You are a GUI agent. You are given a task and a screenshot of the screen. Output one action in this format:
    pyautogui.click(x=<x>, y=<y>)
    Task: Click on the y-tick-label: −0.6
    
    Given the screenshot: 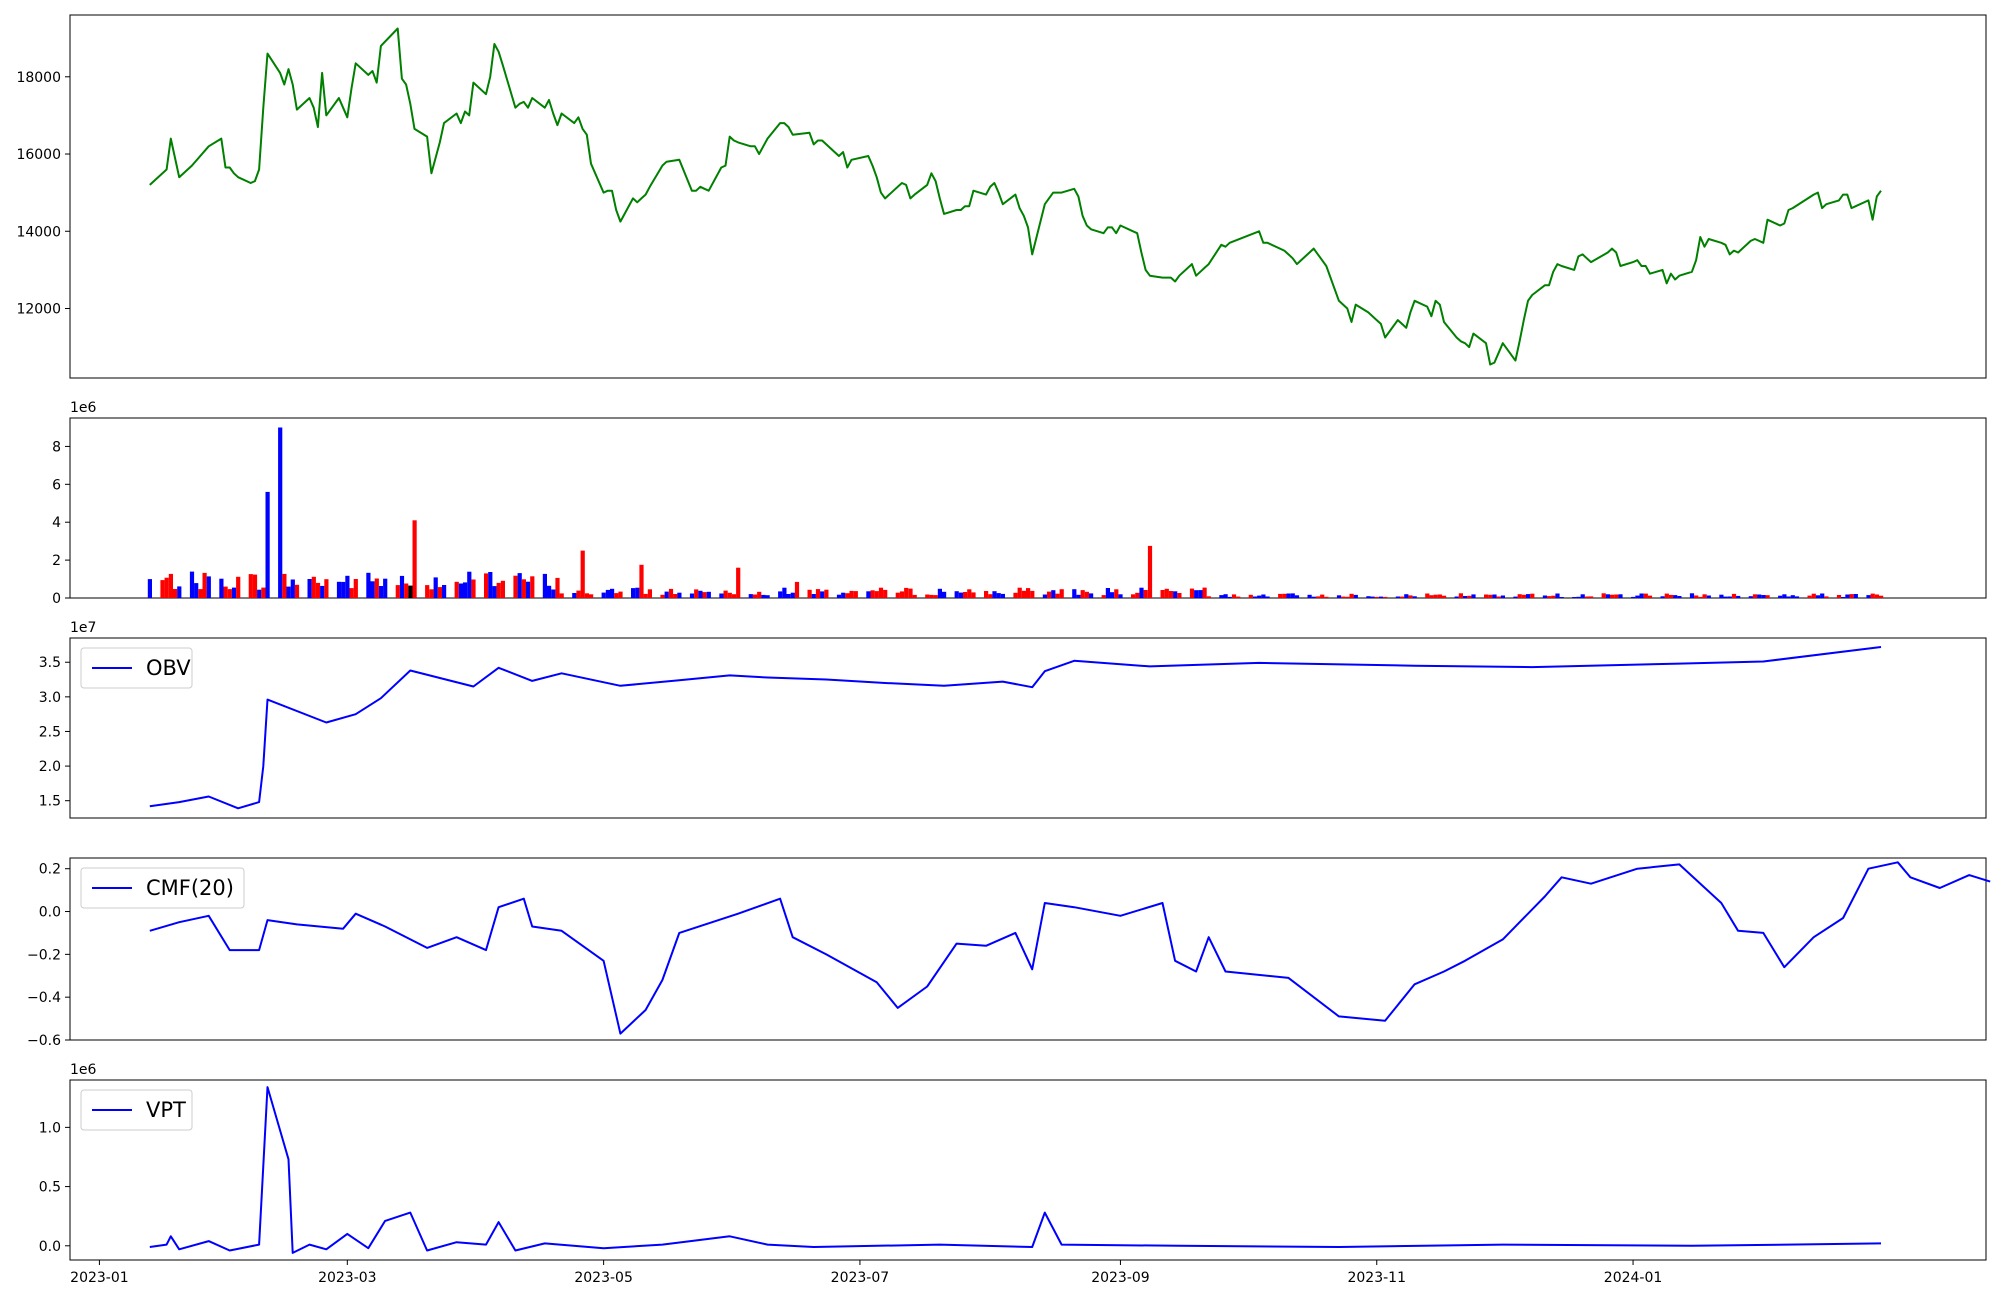 What is the action you would take?
    pyautogui.click(x=44, y=1041)
    